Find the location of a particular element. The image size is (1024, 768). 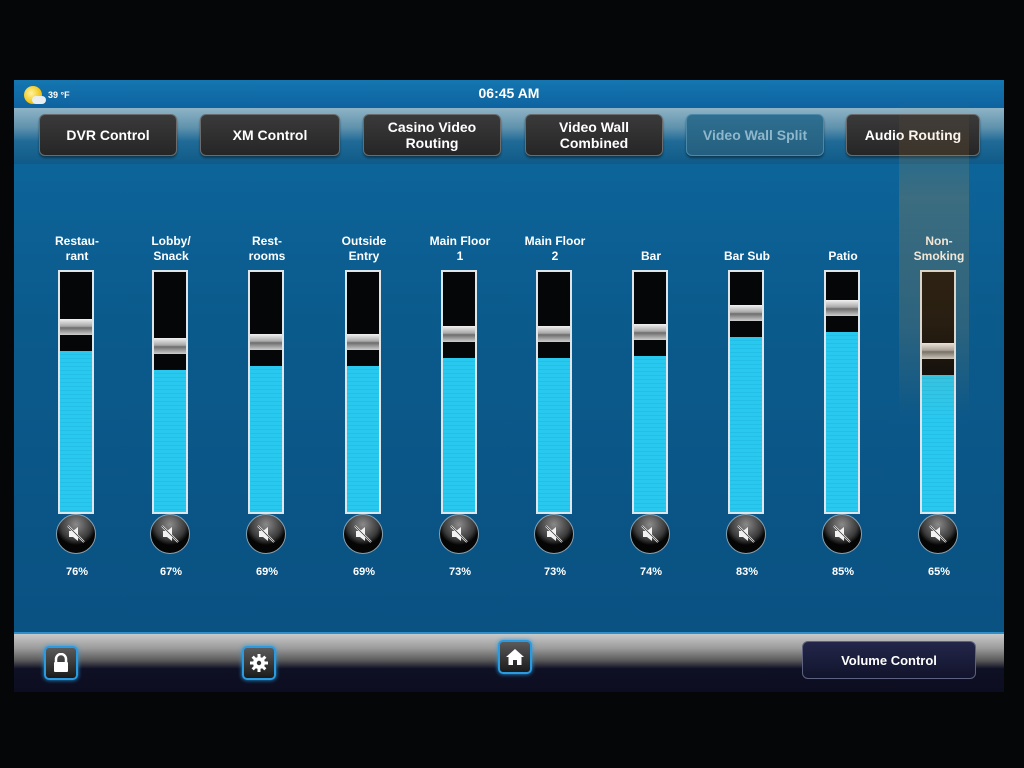

status-bar: 39 °F 06:45 AM is located at coordinates (509, 94).